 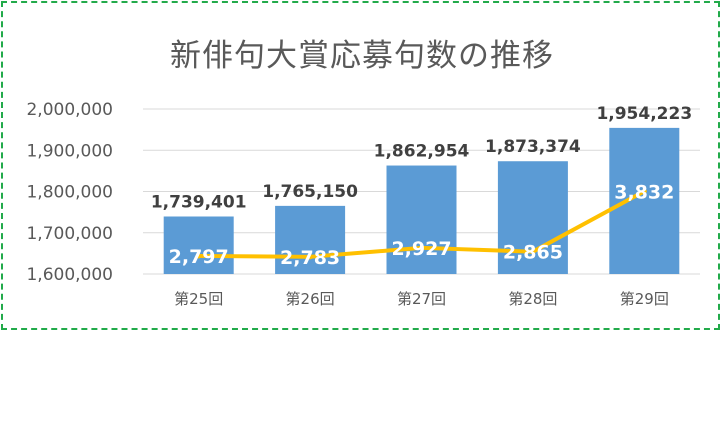 What do you see at coordinates (69, 234) in the screenshot?
I see `y-tick-label: 1,700,000` at bounding box center [69, 234].